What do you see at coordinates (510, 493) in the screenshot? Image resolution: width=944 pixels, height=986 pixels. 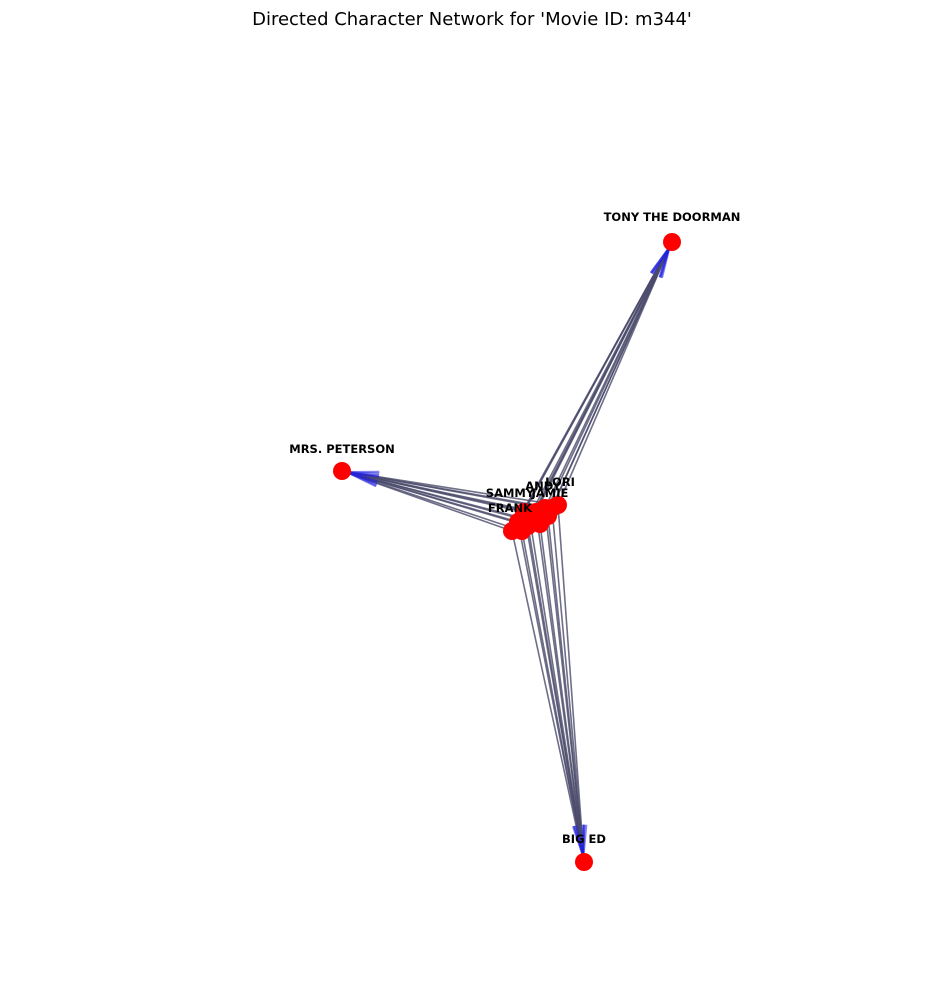 I see `node-label: SAMMY` at bounding box center [510, 493].